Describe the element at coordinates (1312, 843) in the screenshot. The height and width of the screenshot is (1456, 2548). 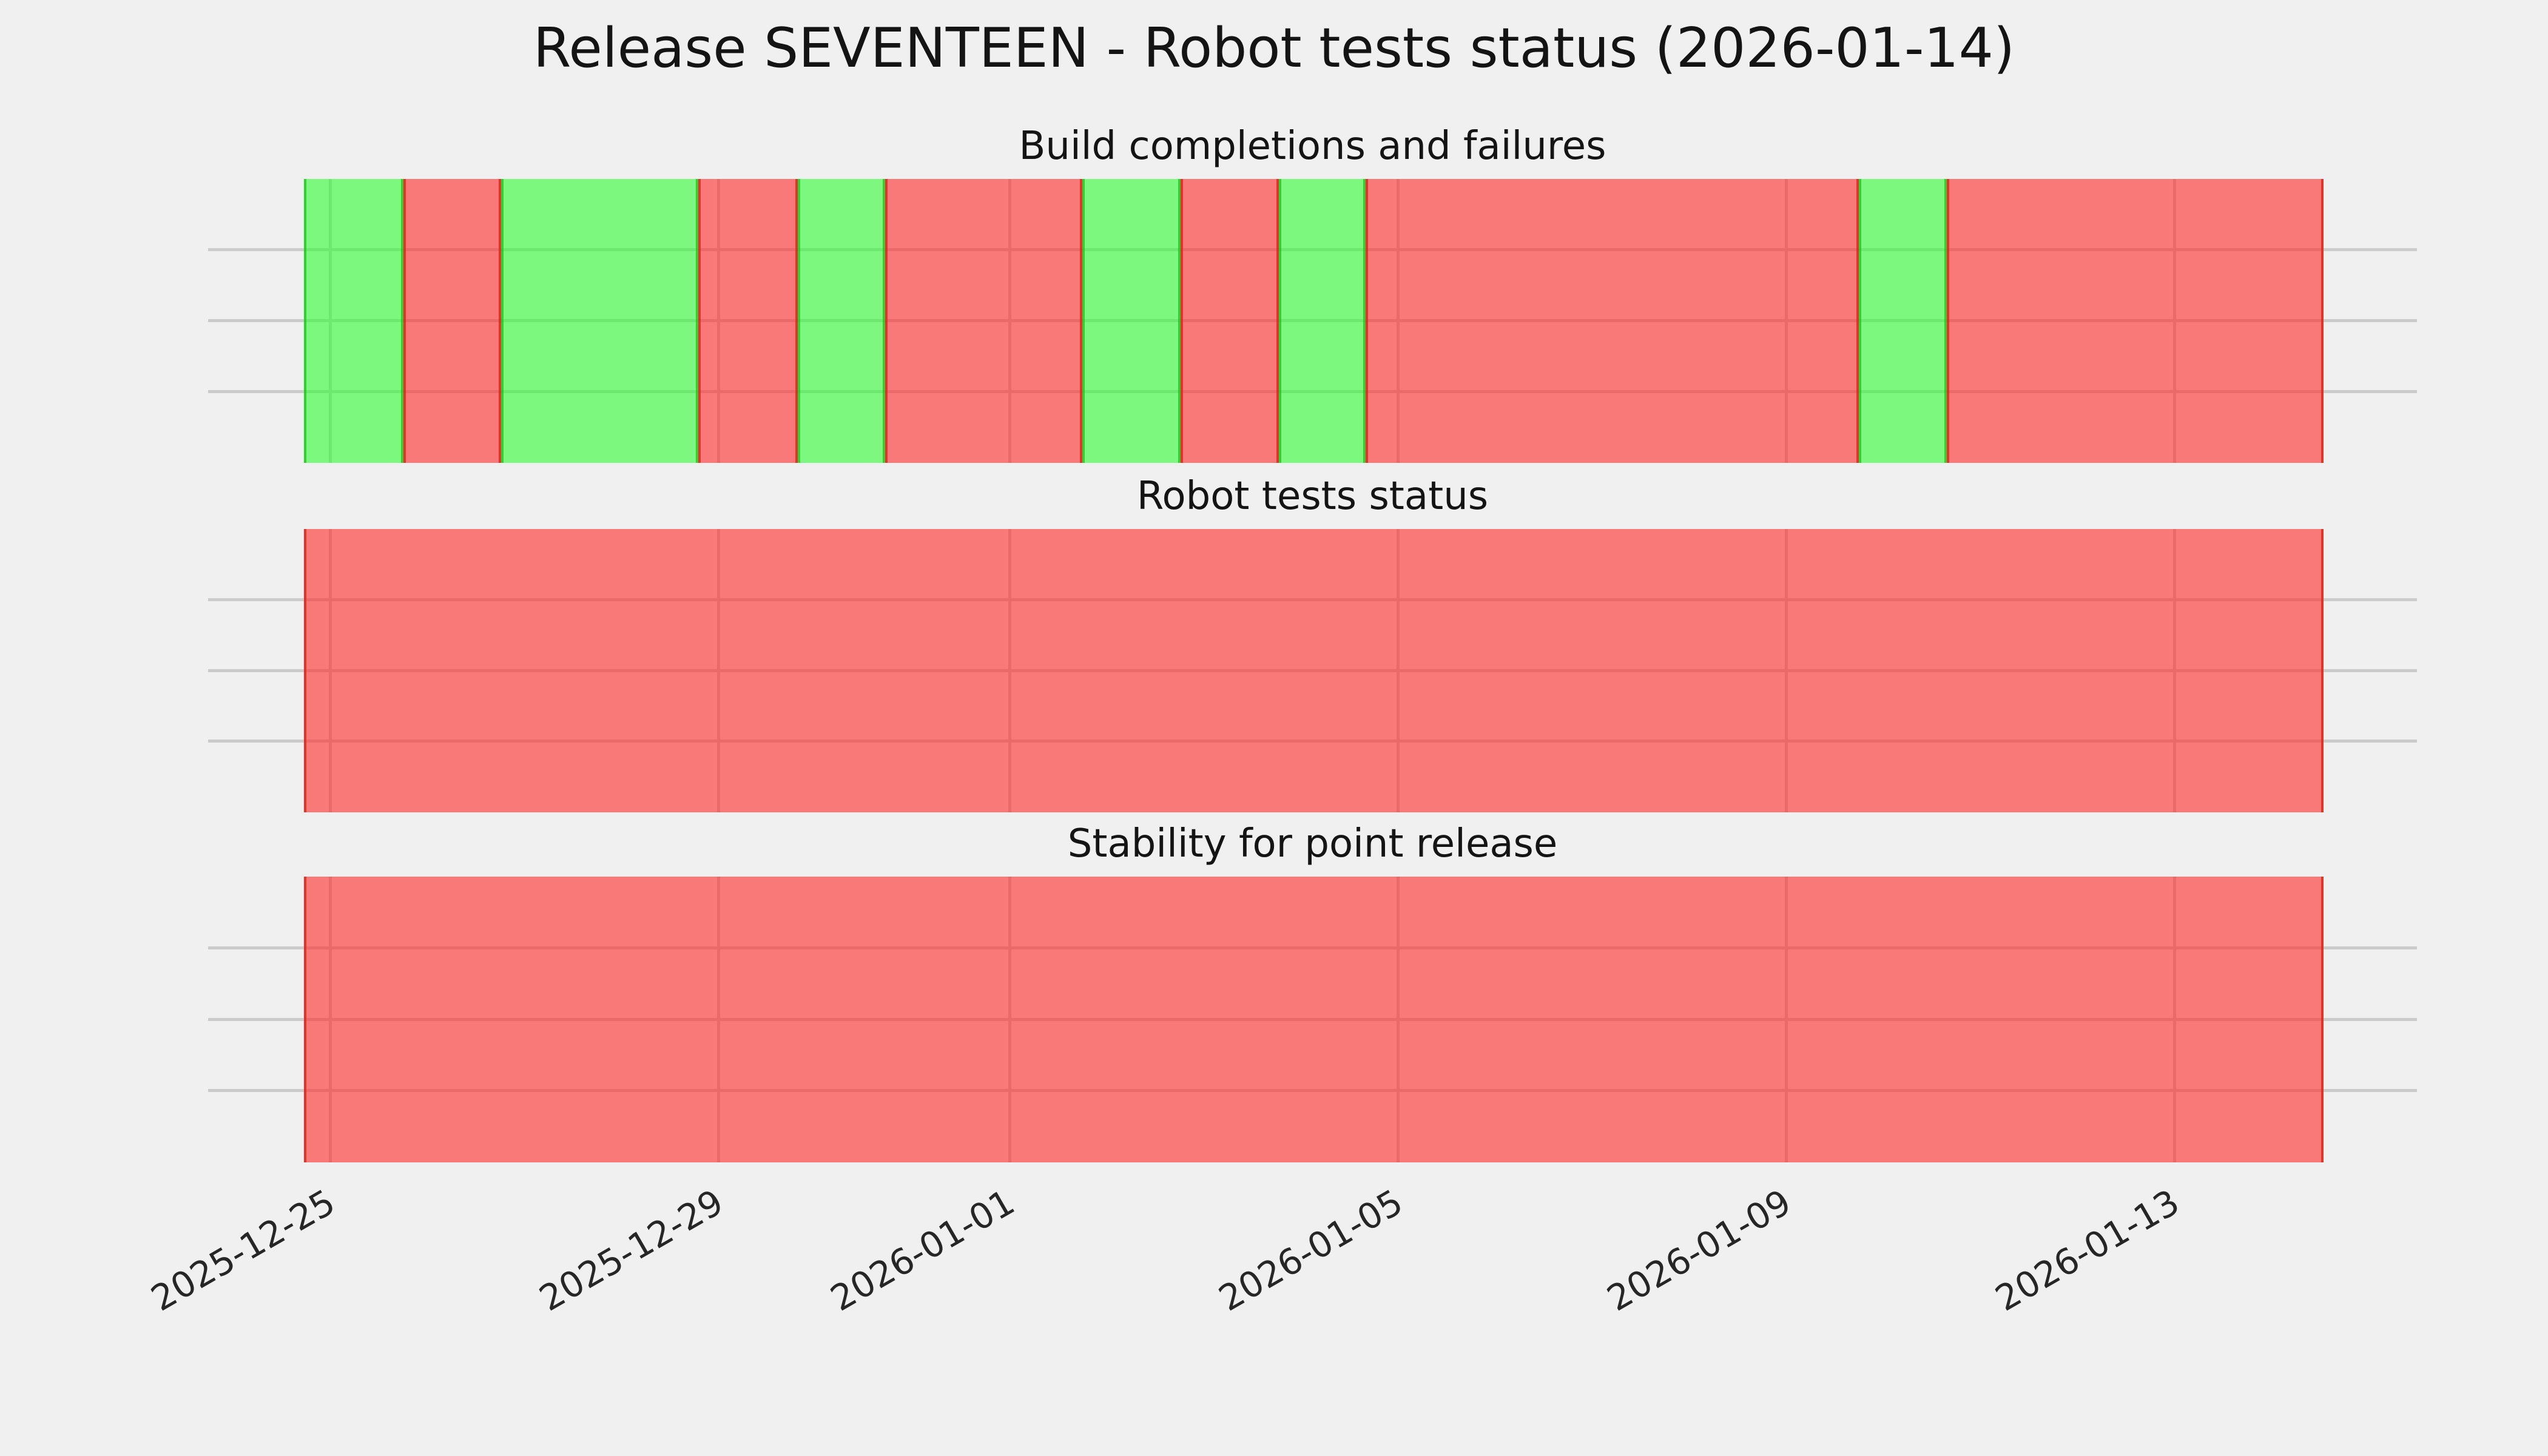
I see `subplot-title-stability: Stability for point release` at that location.